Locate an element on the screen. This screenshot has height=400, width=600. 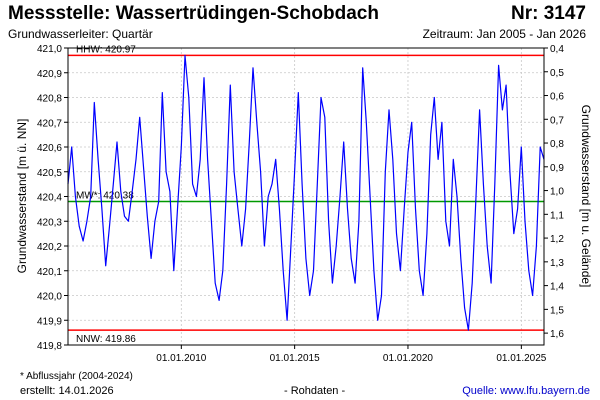
right-tick-label: 1,3 is located at coordinates (557, 263).